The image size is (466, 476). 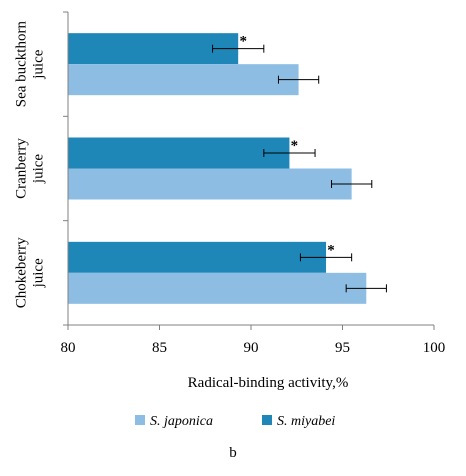 I want to click on x-tick-label: 80, so click(x=68, y=348).